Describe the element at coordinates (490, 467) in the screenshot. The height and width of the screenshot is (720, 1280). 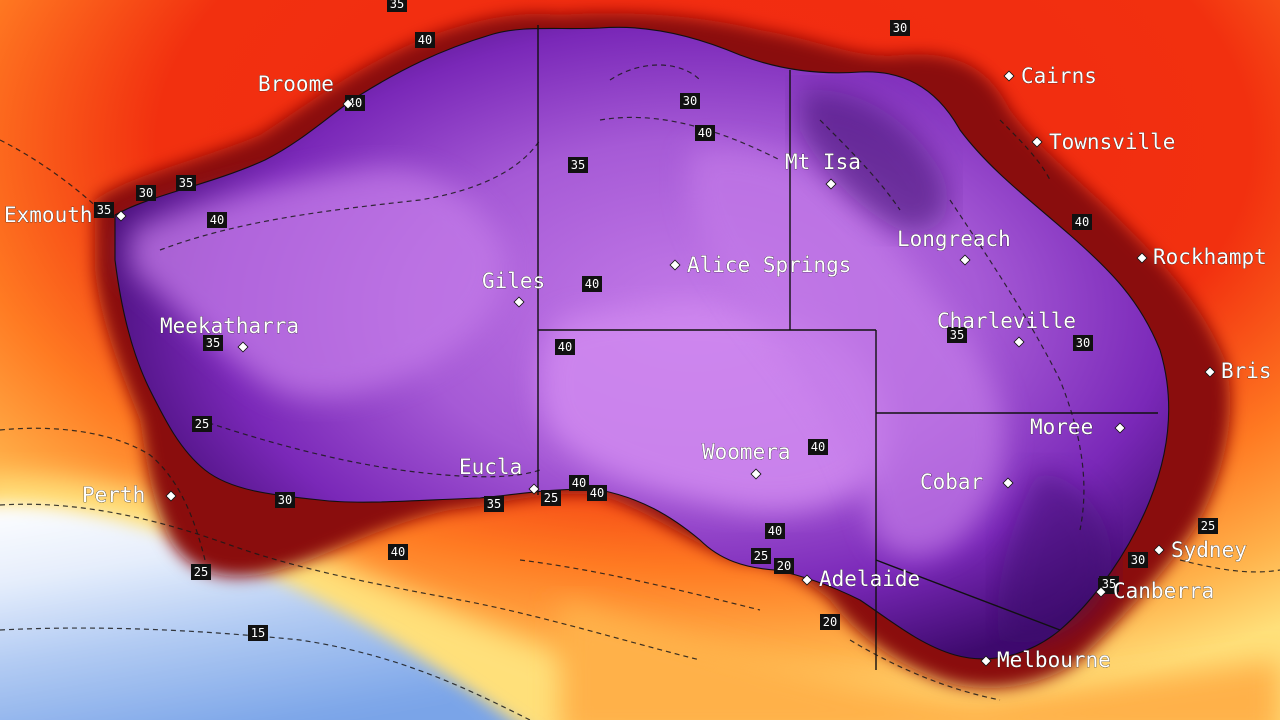
I see `city-label: Eucla` at that location.